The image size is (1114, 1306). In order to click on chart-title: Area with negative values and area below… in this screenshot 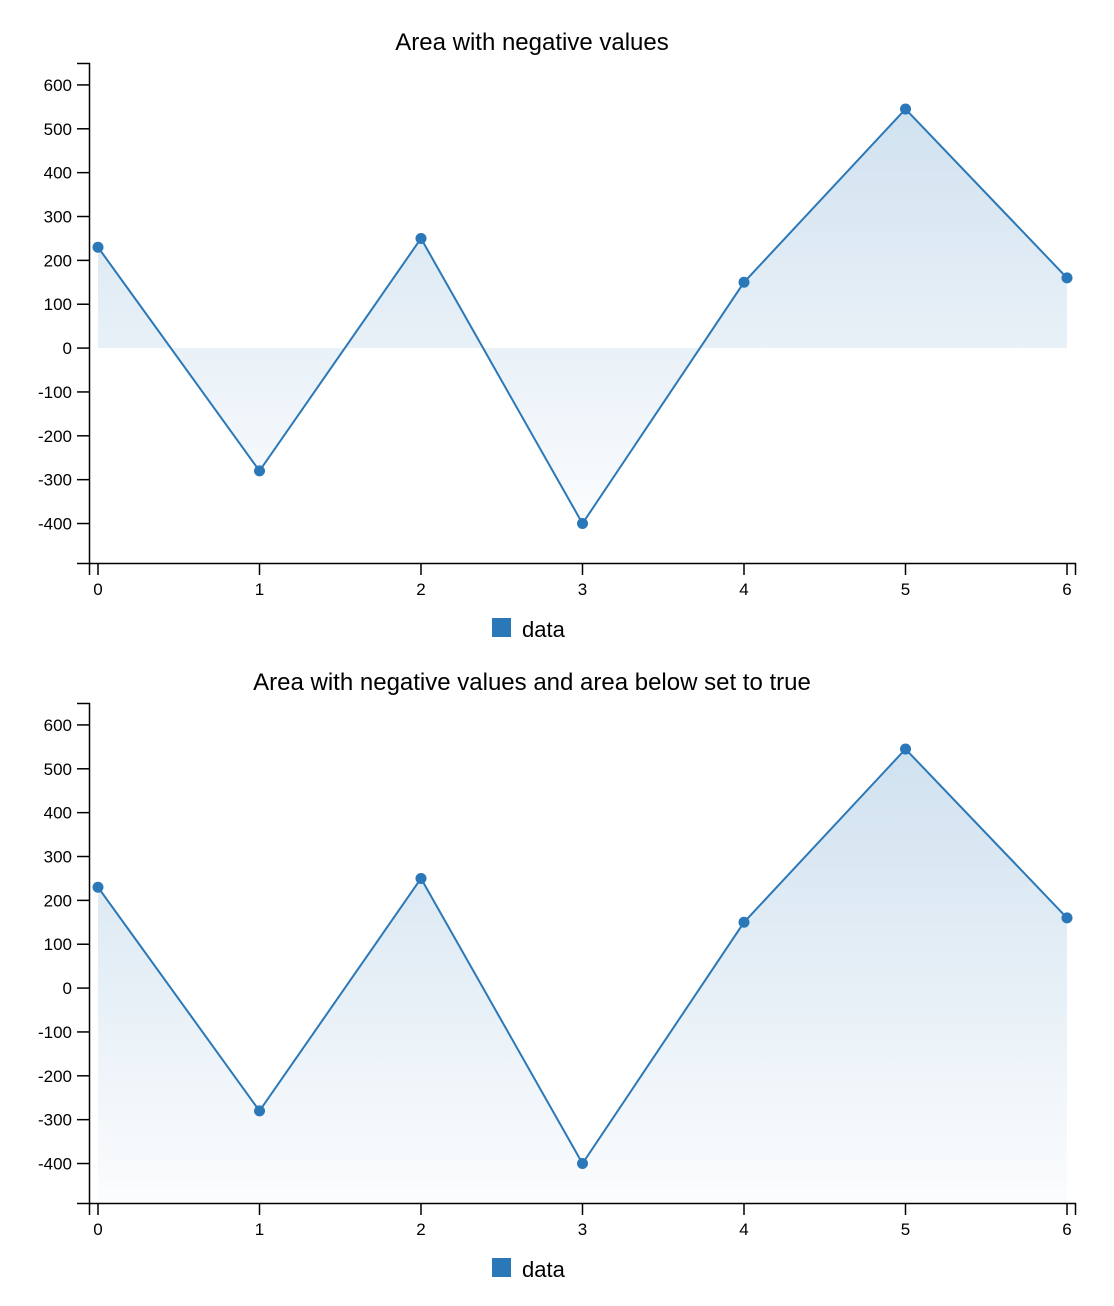, I will do `click(532, 682)`.